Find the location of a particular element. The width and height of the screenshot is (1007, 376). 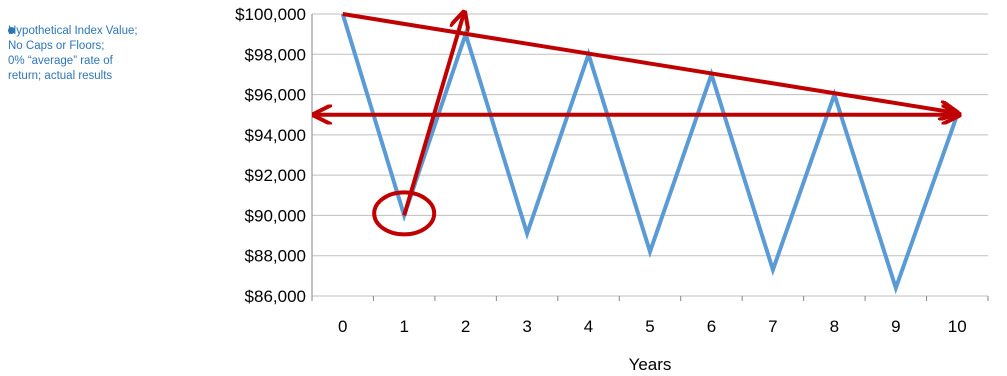

y-tick-label: $94,000 is located at coordinates (275, 135).